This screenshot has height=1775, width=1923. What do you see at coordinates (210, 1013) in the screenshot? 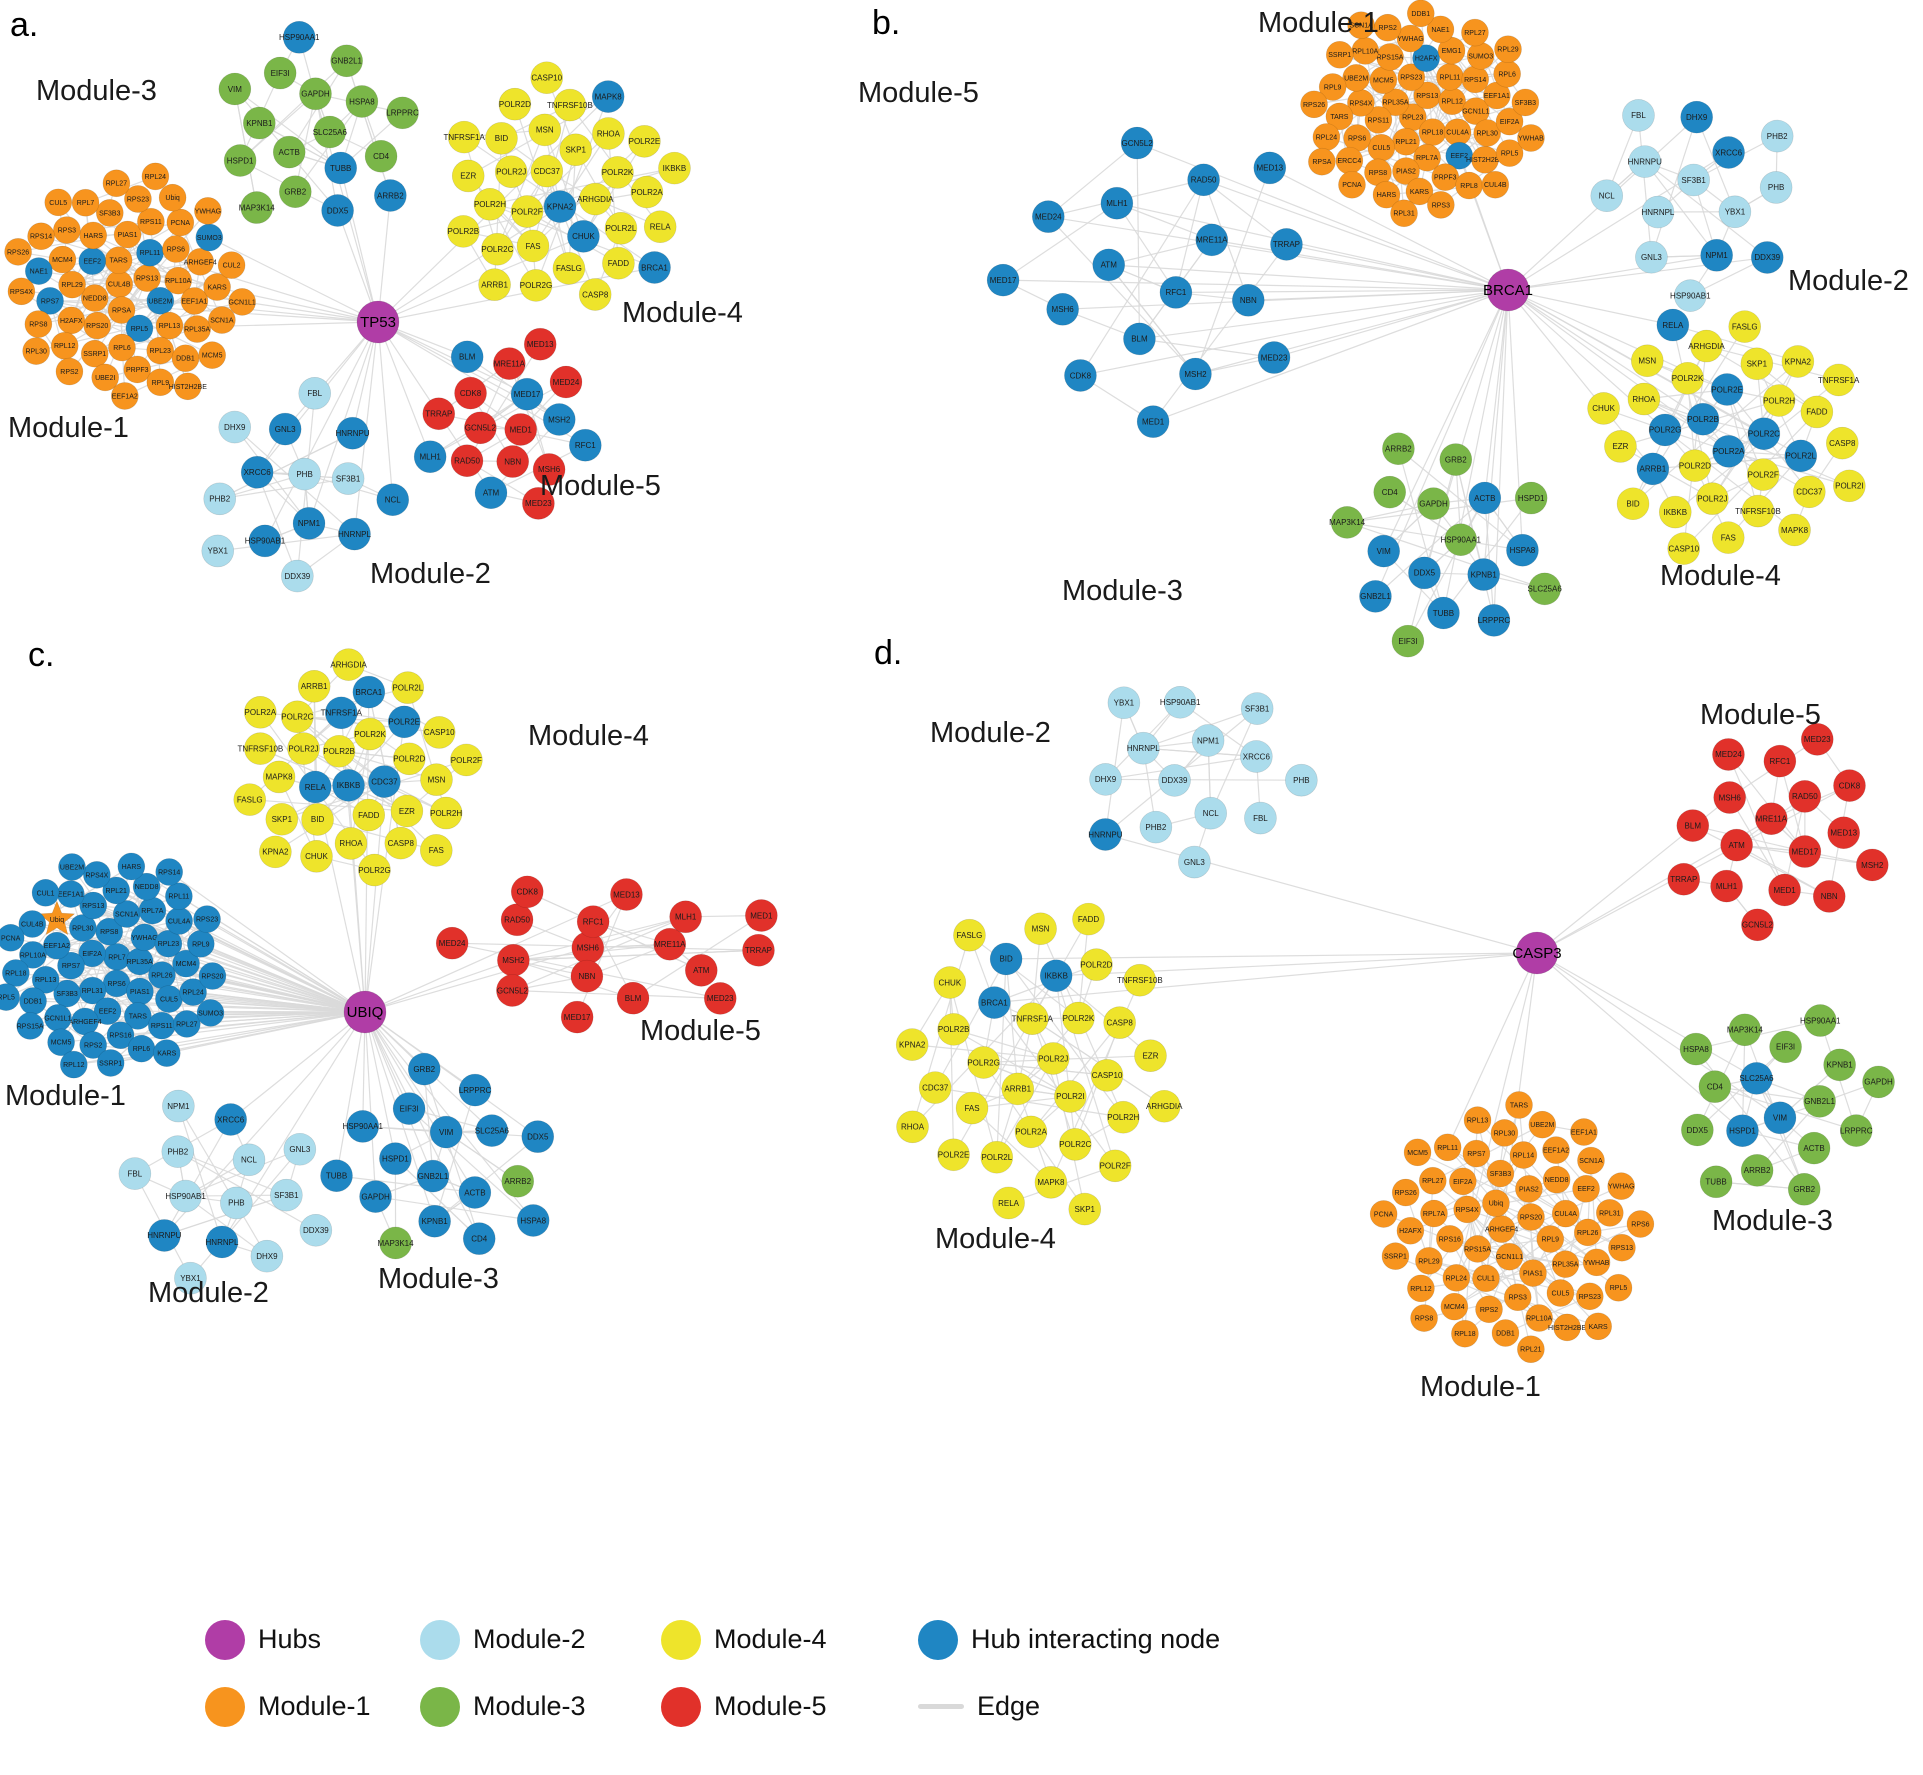
I see `node-SUMO3: SUMO3` at bounding box center [210, 1013].